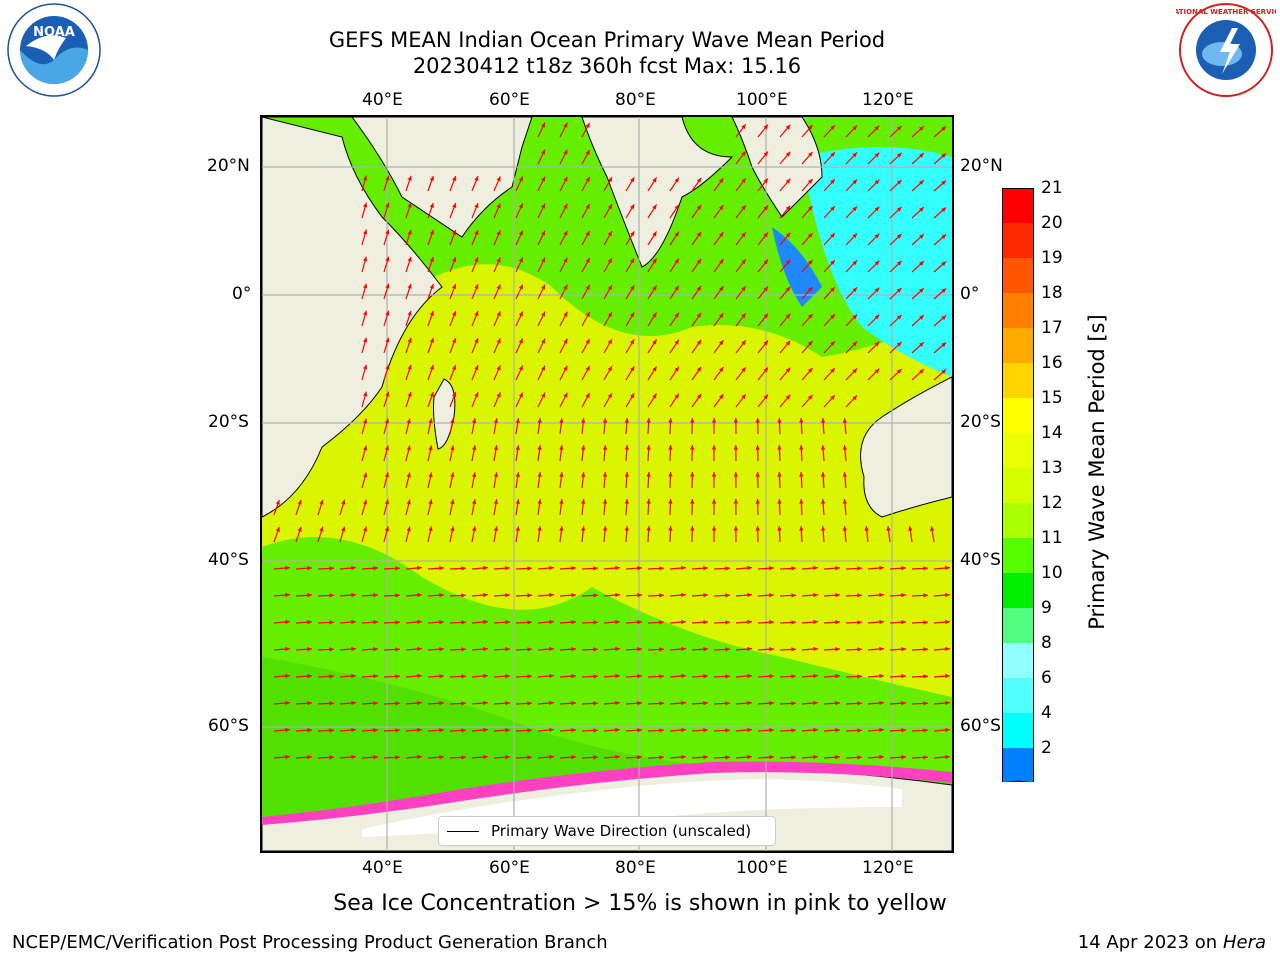 This screenshot has width=1280, height=960. Describe the element at coordinates (635, 100) in the screenshot. I see `tick-top-80e: 80°E` at that location.